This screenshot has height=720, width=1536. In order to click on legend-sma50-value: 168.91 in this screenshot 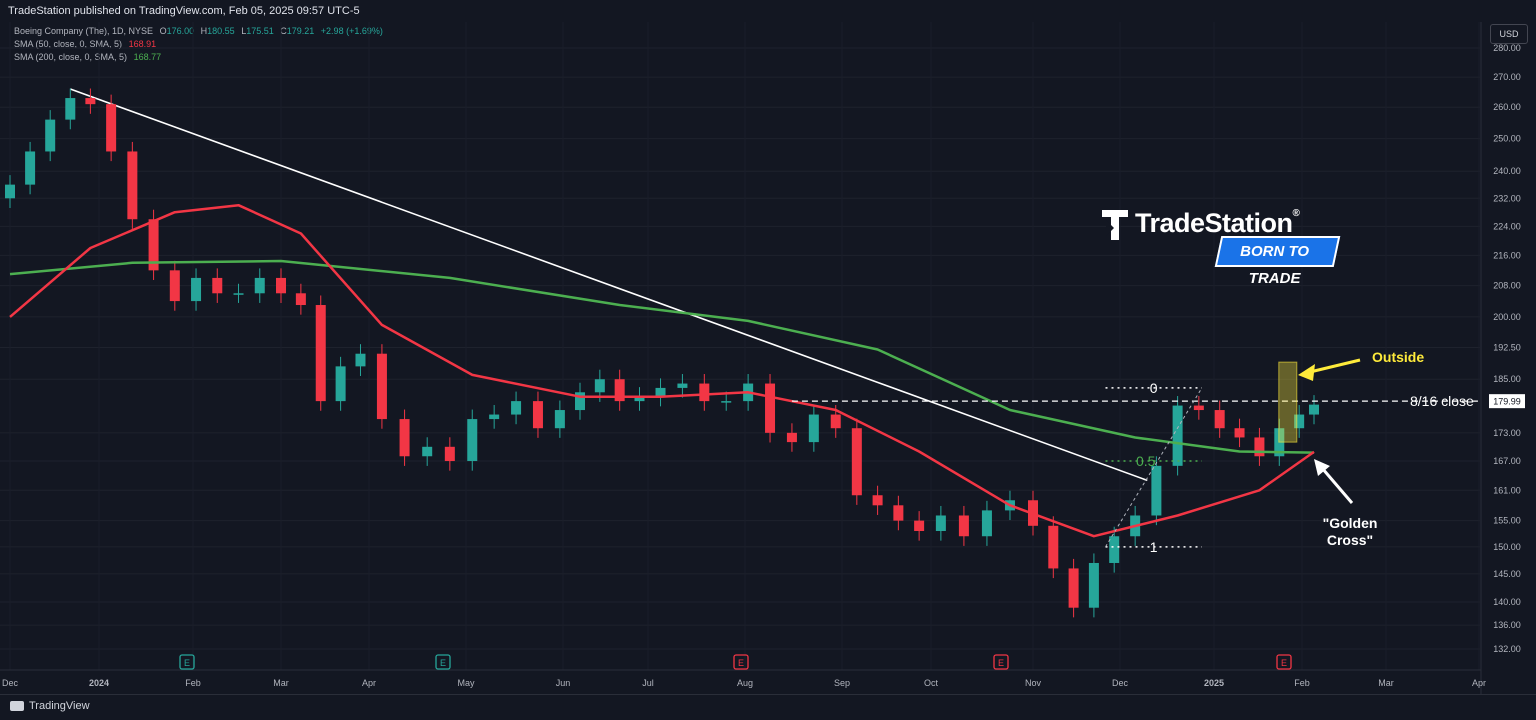, I will do `click(142, 44)`.